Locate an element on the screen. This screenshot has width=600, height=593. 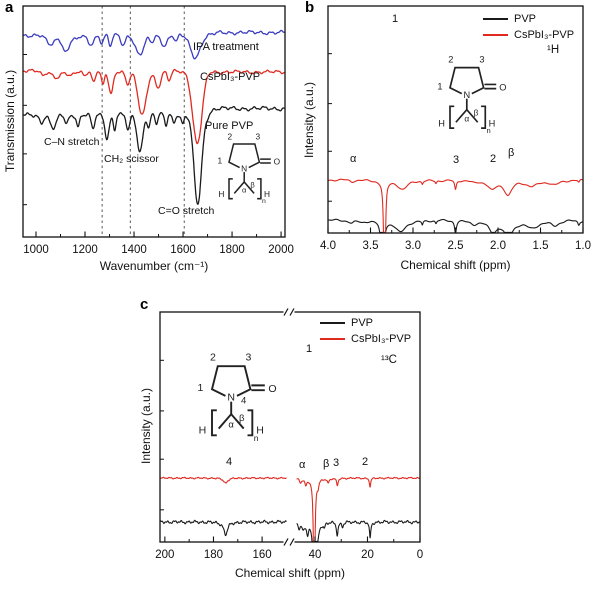
isotope-label-13c: ¹³C is located at coordinates (389, 360).